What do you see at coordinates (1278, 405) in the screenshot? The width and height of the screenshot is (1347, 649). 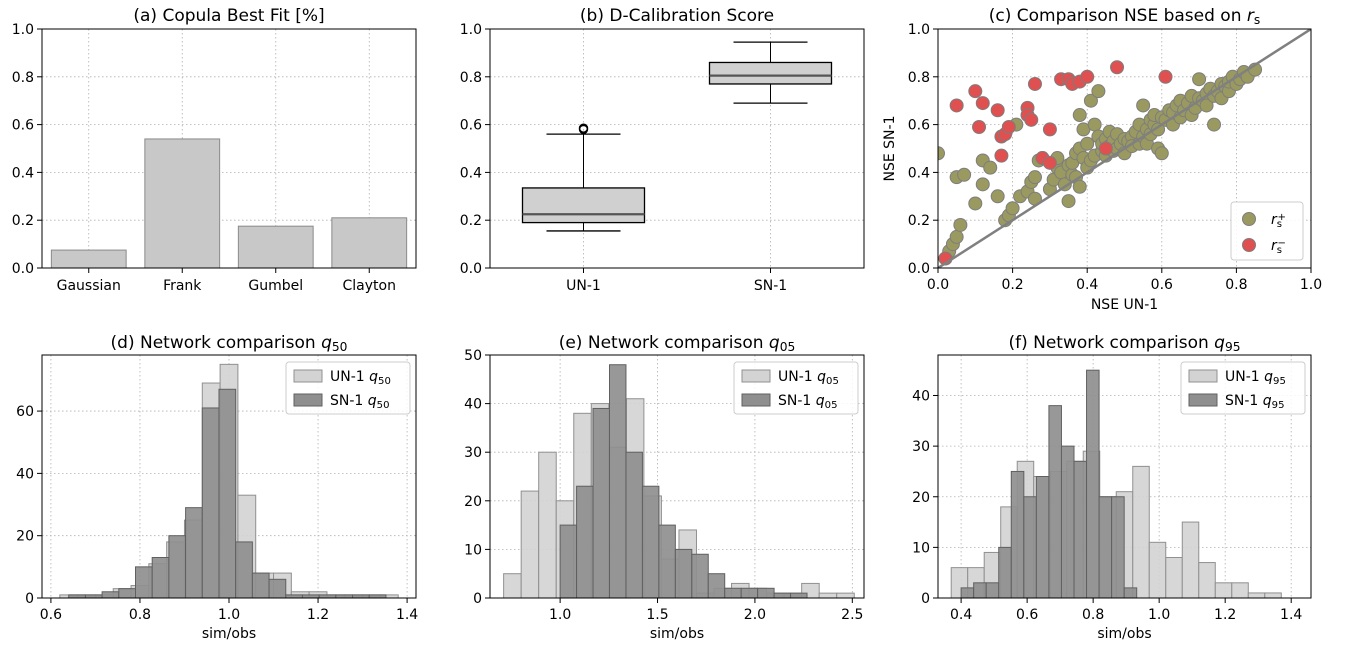 I see `legend-entry-sub: 95` at bounding box center [1278, 405].